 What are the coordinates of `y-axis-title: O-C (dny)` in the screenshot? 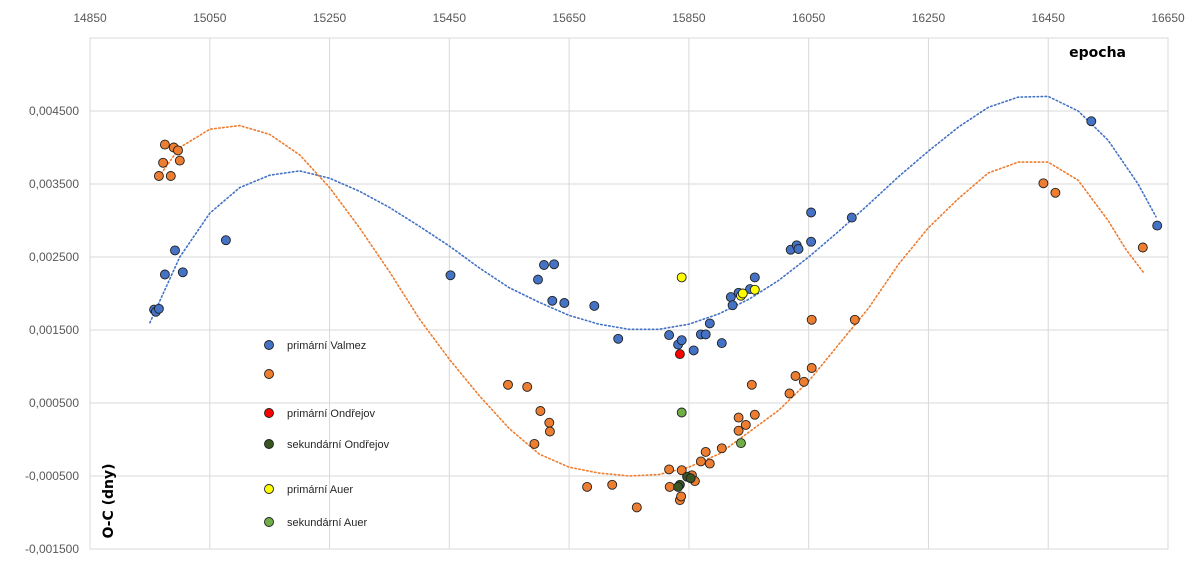 It's located at (109, 500).